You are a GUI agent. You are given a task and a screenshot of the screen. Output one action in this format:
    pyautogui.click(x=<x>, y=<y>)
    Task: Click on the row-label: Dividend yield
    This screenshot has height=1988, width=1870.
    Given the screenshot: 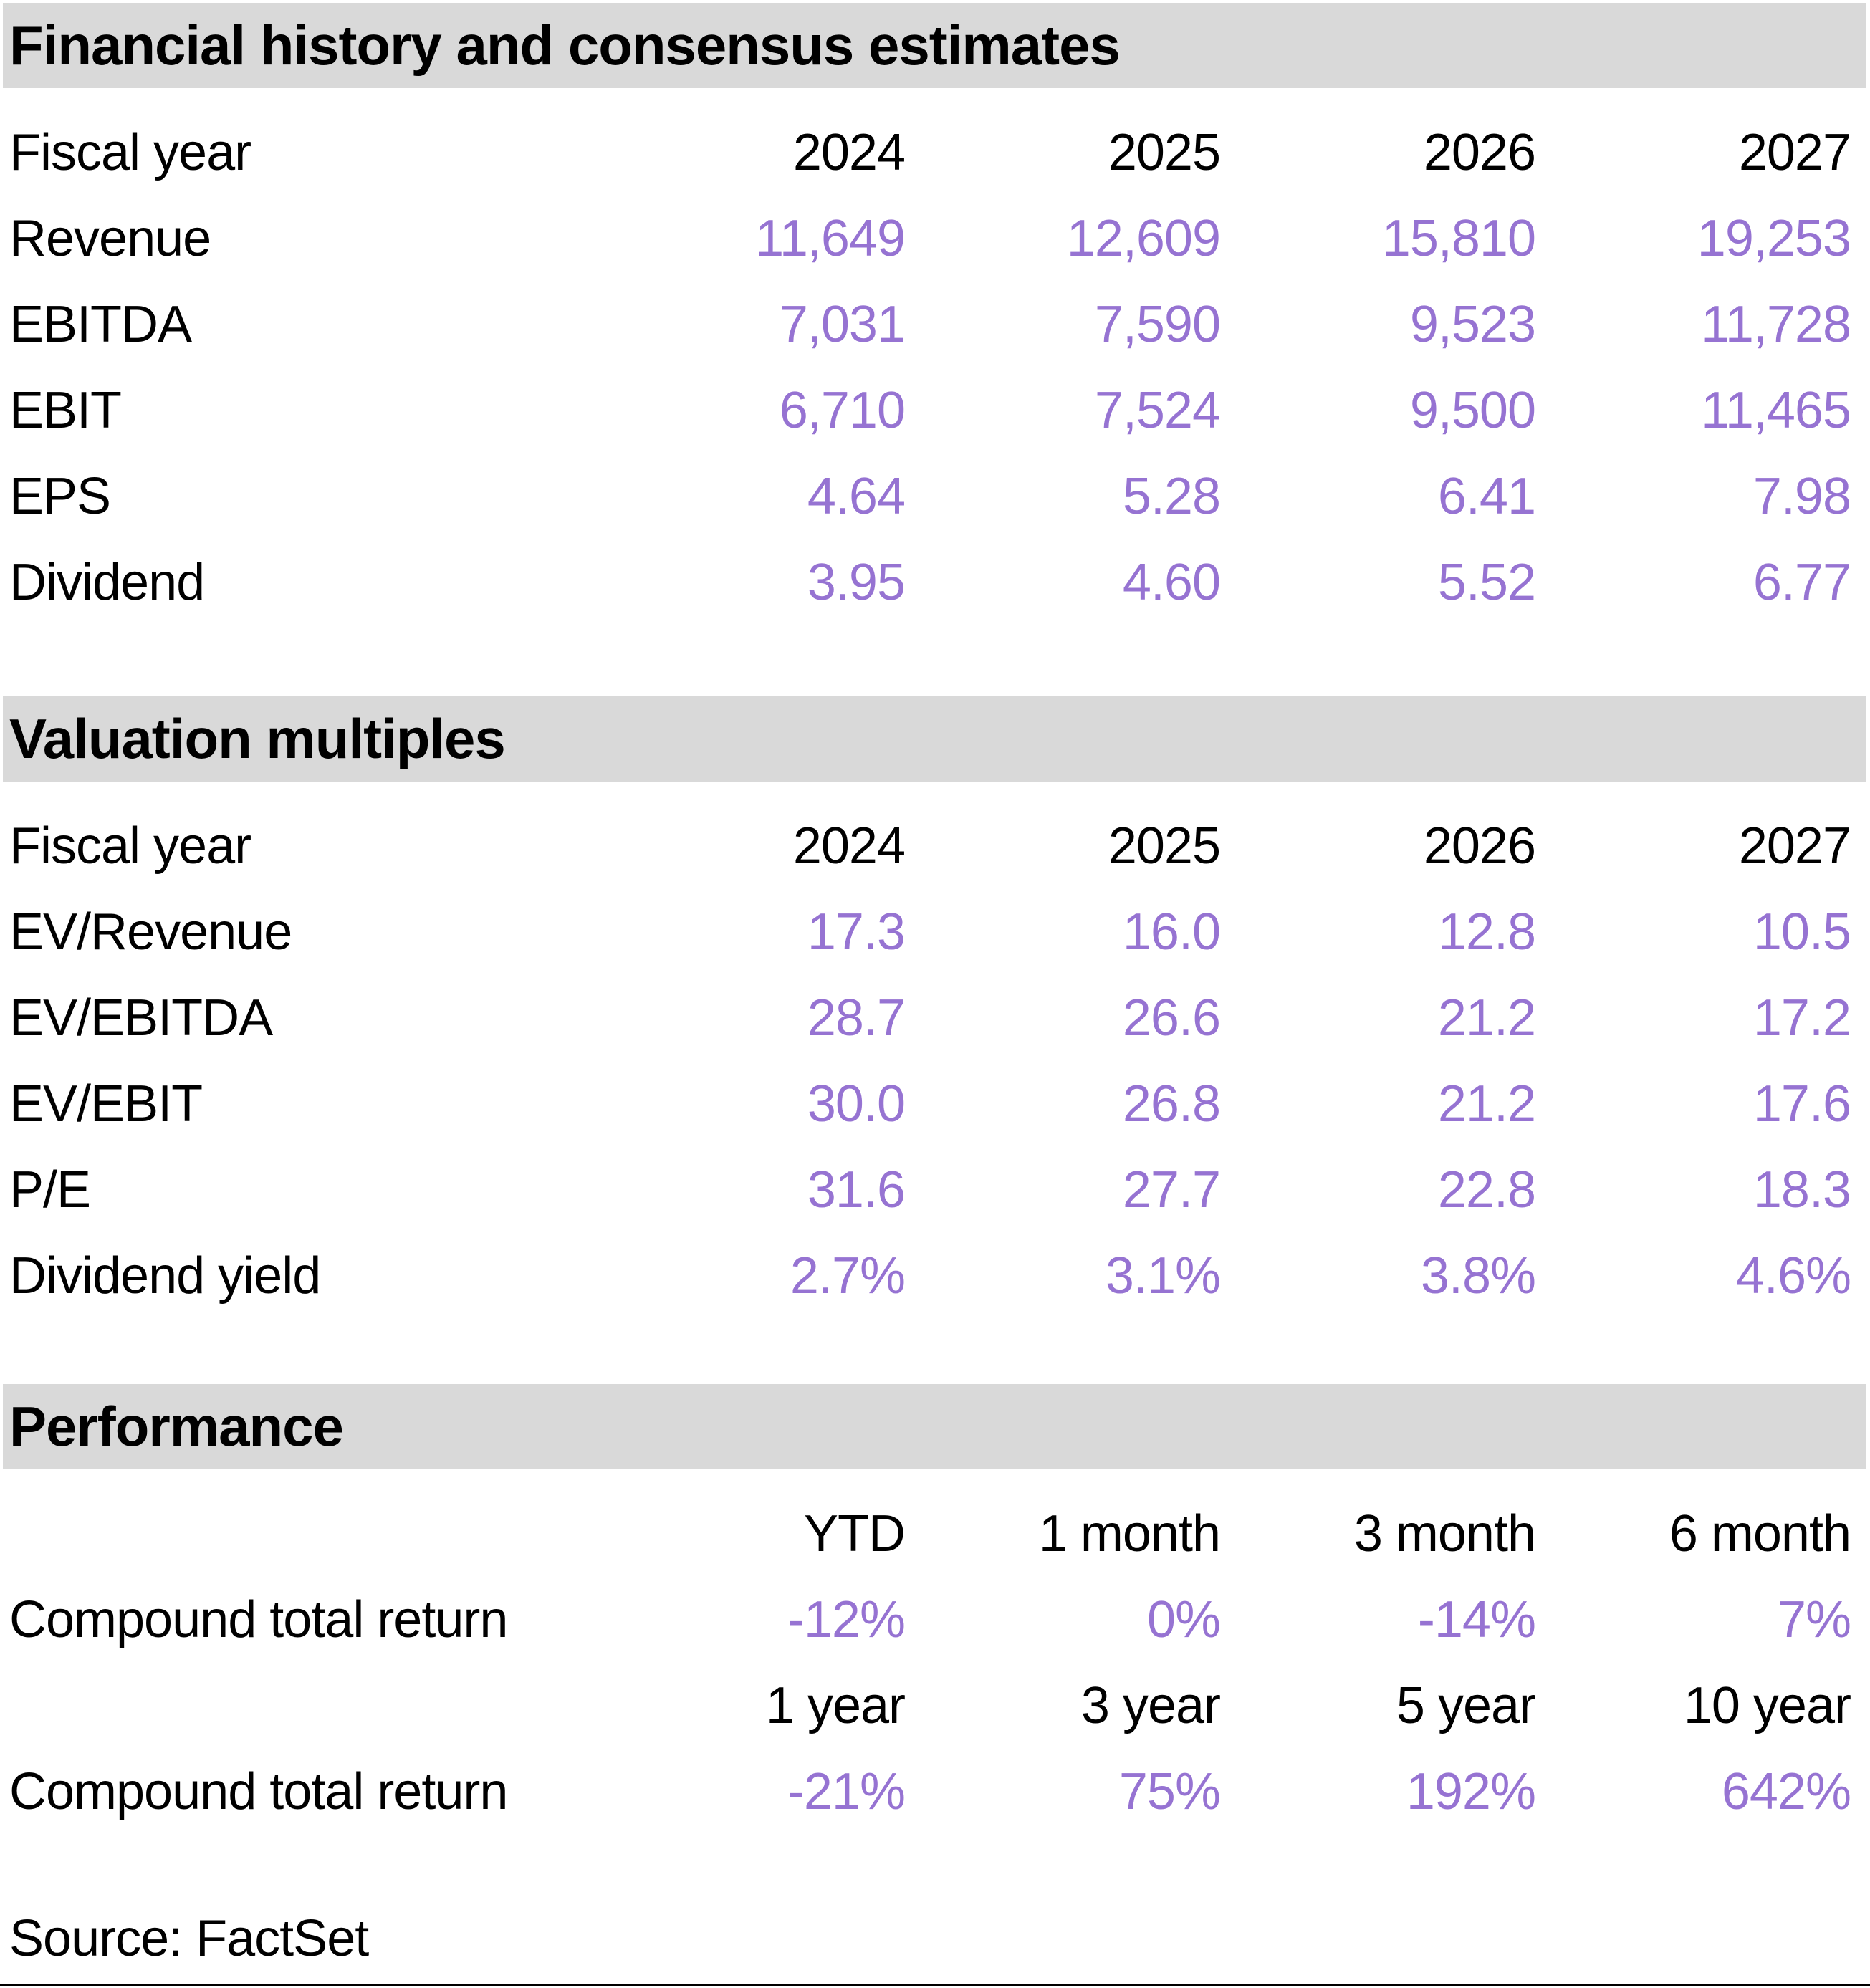 What is the action you would take?
    pyautogui.click(x=165, y=1276)
    